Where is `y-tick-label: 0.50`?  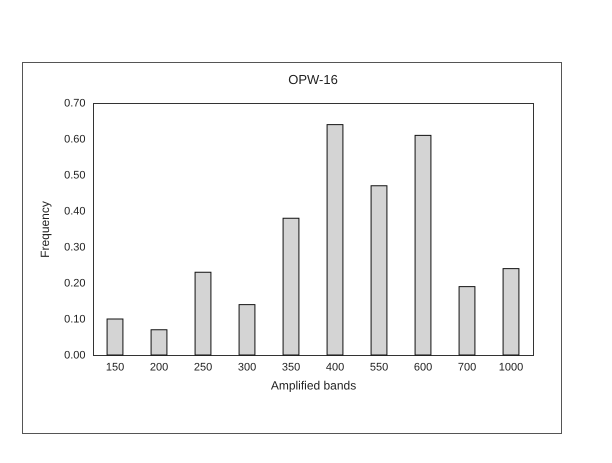 y-tick-label: 0.50 is located at coordinates (75, 176).